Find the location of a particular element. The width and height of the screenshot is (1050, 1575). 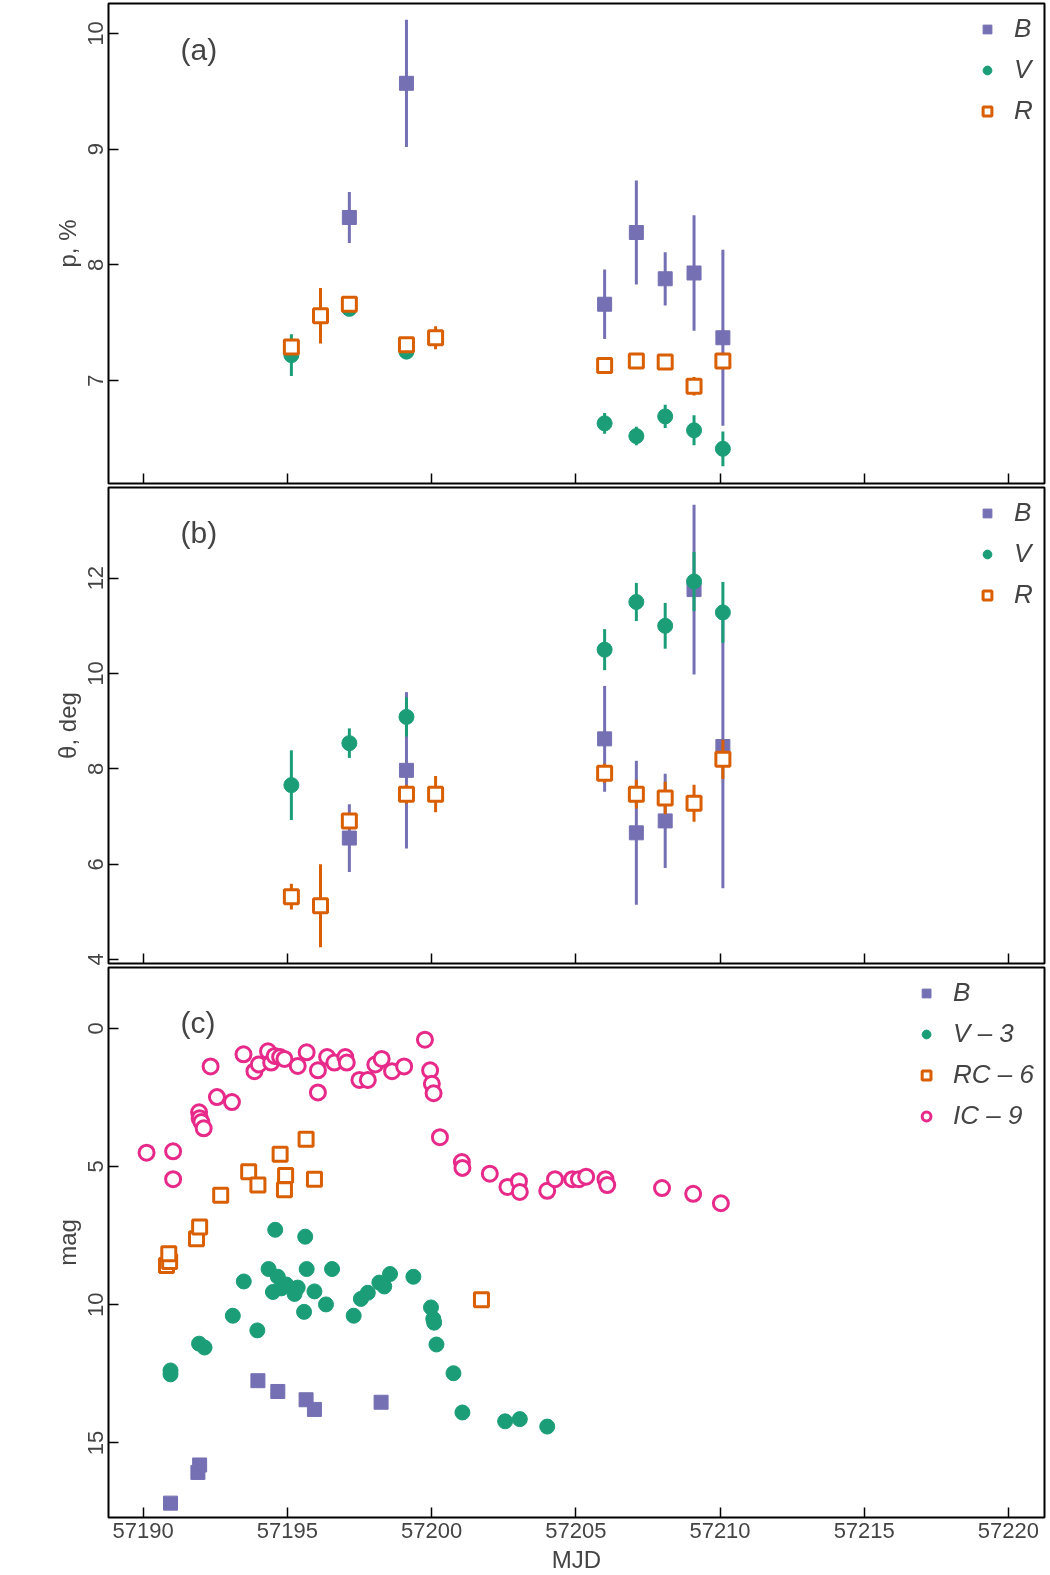

annotation: (b) is located at coordinates (199, 533).